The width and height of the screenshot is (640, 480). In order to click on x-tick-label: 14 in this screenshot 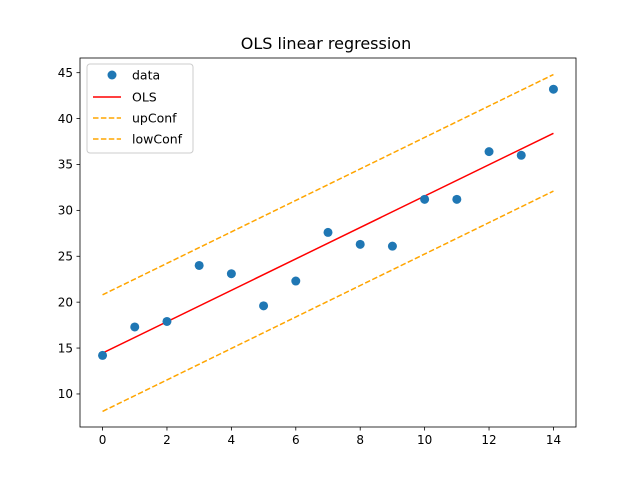, I will do `click(553, 440)`.